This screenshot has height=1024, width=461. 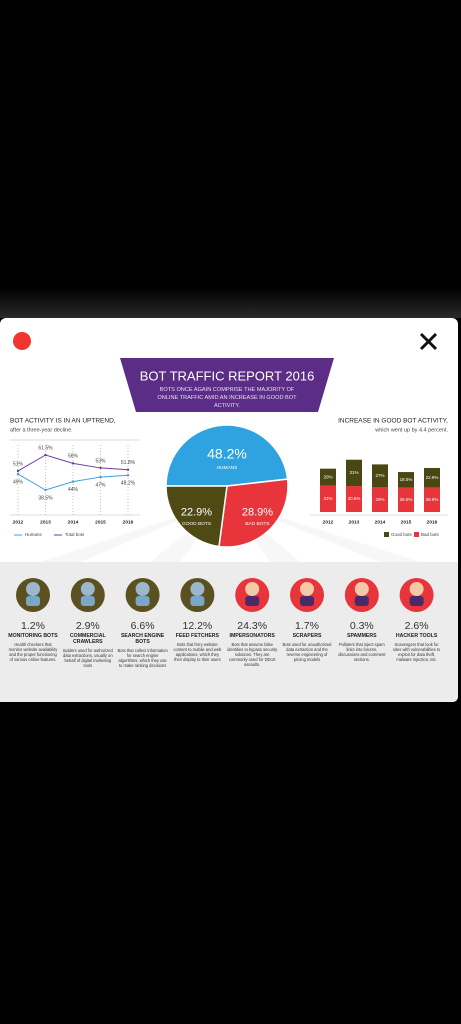 I want to click on bot-share: 24.3%, so click(x=252, y=626).